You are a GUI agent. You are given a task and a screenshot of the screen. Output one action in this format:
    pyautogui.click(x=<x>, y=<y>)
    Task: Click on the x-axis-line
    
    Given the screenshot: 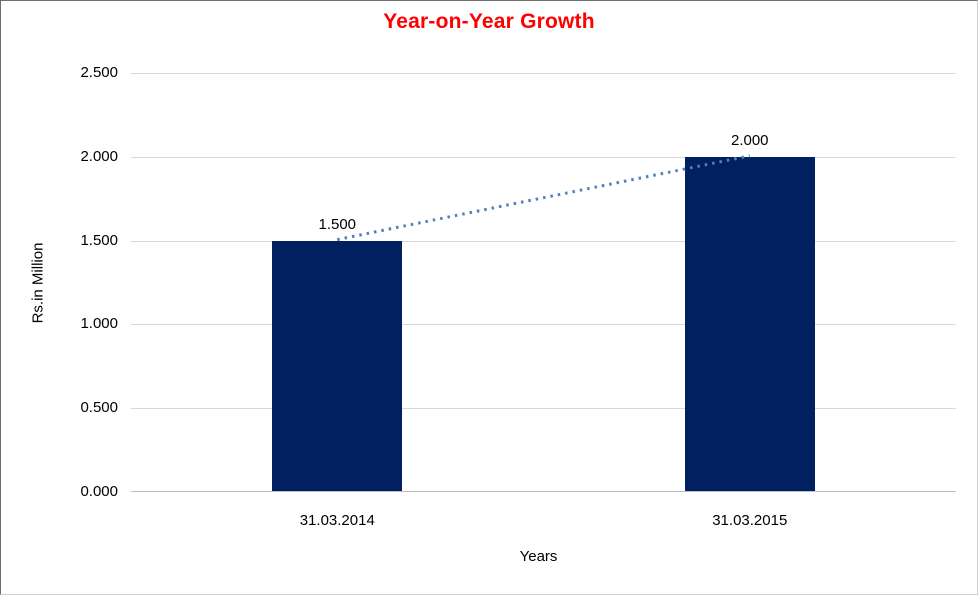 What is the action you would take?
    pyautogui.click(x=543, y=491)
    